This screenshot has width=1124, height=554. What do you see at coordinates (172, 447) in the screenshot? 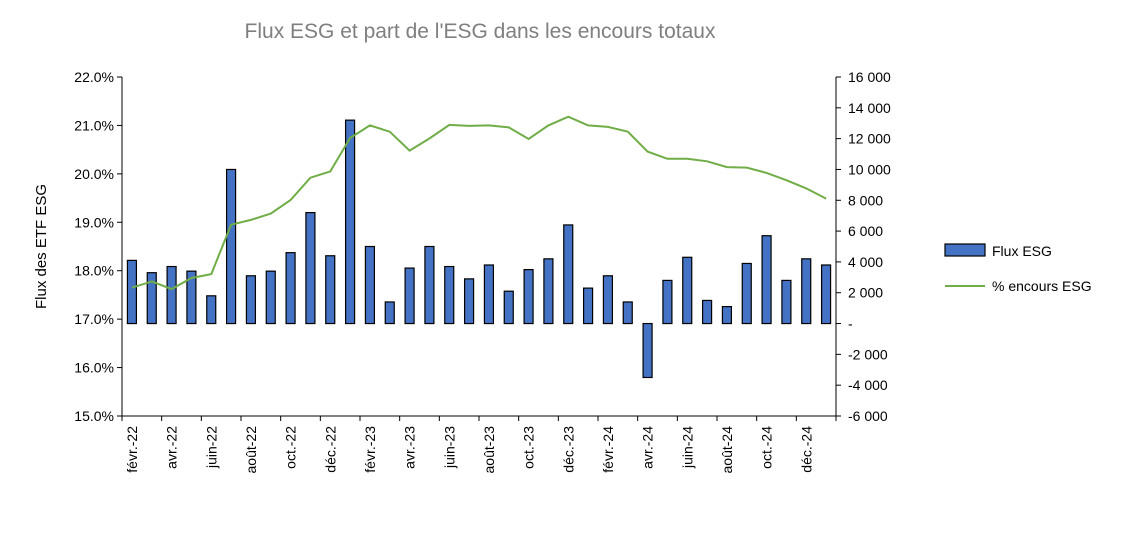
I see `x-tick-label: avr.-22` at bounding box center [172, 447].